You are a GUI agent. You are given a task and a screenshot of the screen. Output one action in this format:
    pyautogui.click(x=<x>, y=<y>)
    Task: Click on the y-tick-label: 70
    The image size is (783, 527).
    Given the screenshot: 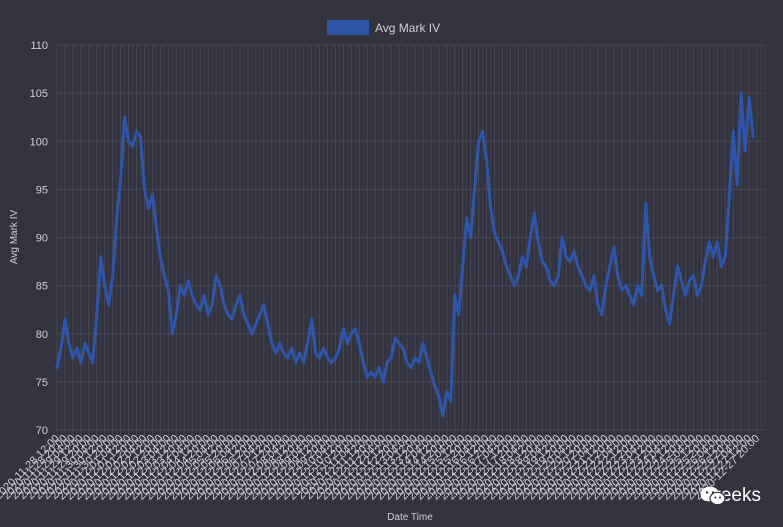 What is the action you would take?
    pyautogui.click(x=42, y=431)
    